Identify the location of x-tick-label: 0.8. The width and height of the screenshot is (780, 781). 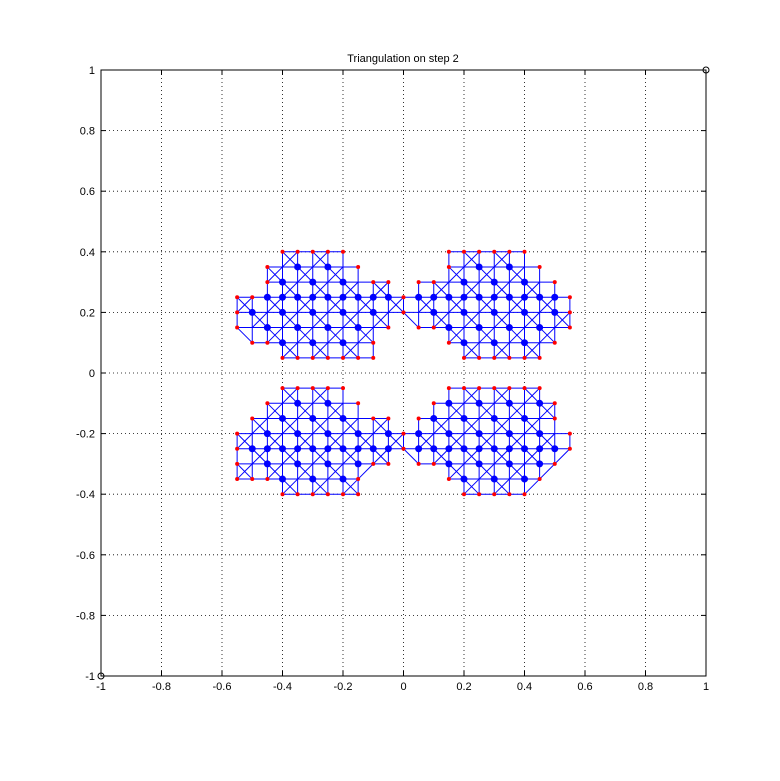
(645, 687).